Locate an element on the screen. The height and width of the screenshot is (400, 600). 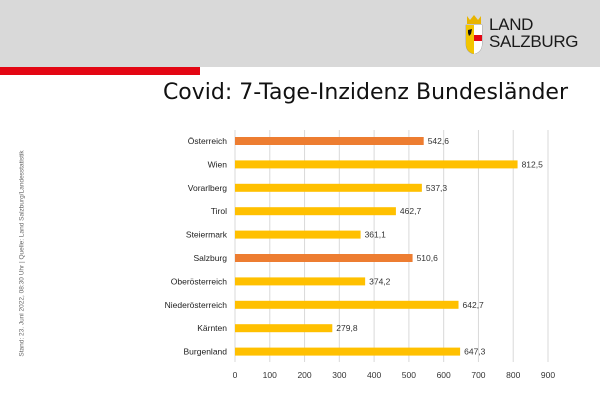
value-label: 279,8 is located at coordinates (347, 328).